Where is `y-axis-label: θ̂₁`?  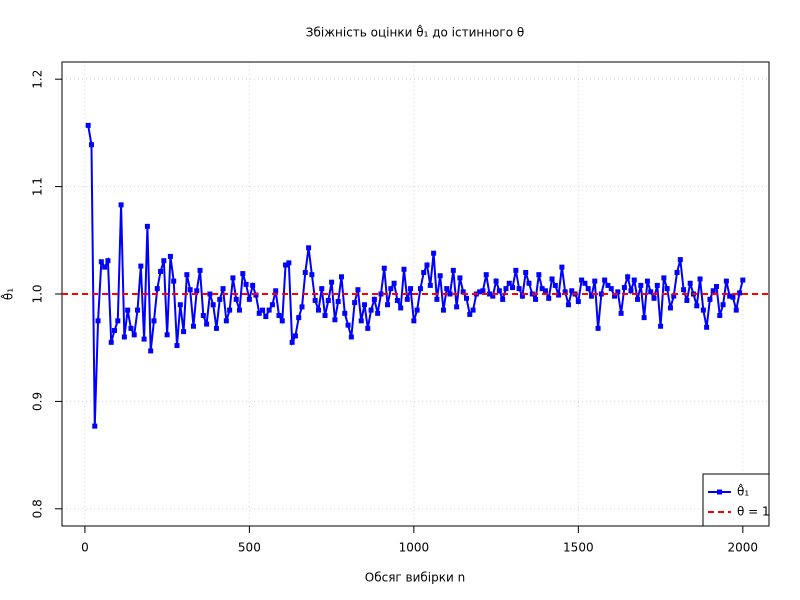 y-axis-label: θ̂₁ is located at coordinates (8, 294).